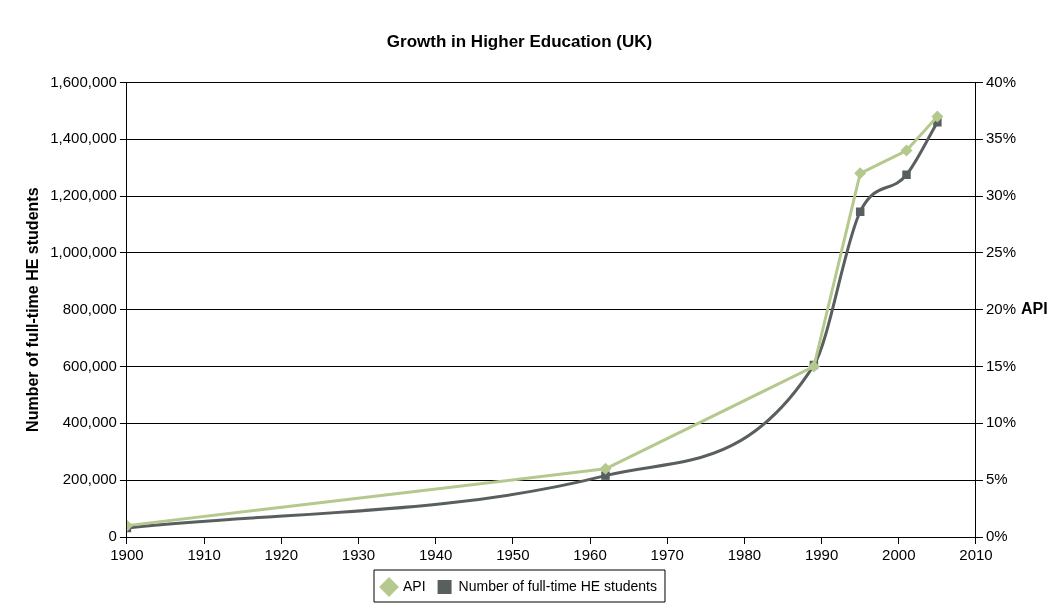 This screenshot has width=1064, height=608. I want to click on y-tick-label: 1,200,000, so click(83, 195).